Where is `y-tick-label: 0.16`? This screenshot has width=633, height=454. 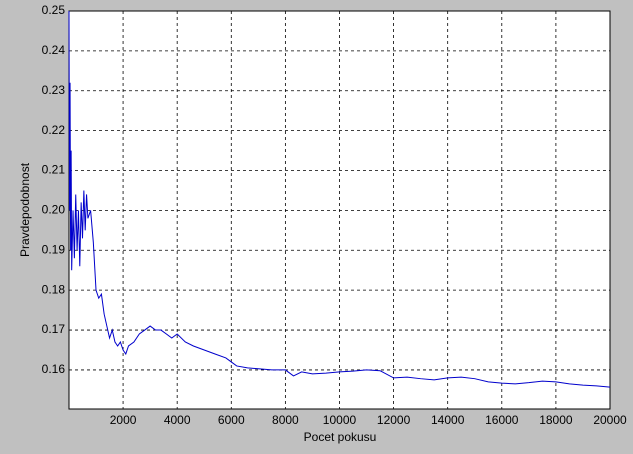 y-tick-label: 0.16 is located at coordinates (54, 369).